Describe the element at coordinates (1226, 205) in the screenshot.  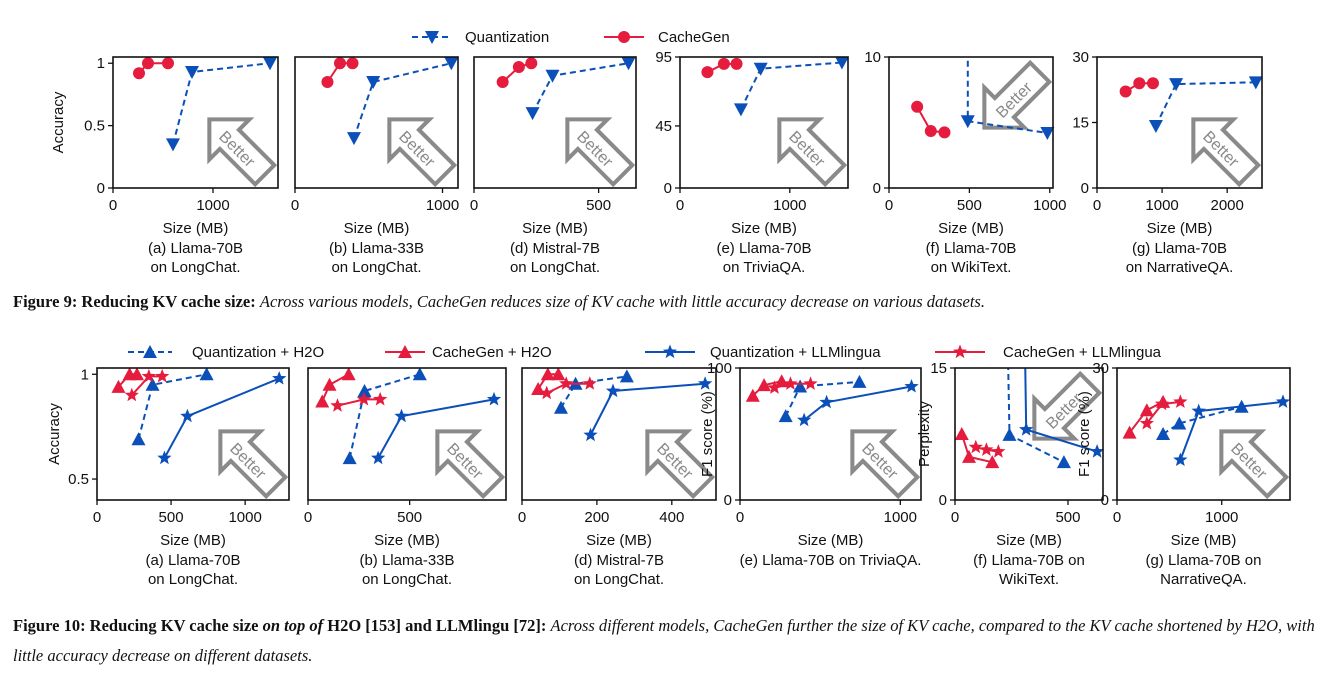
I see `x-tick-label: 2000` at that location.